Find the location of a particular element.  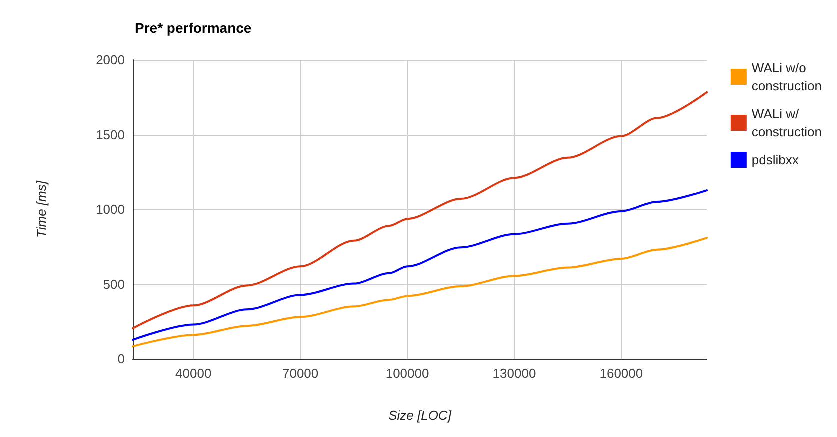

legend-label: WALi w/o construction is located at coordinates (787, 77).